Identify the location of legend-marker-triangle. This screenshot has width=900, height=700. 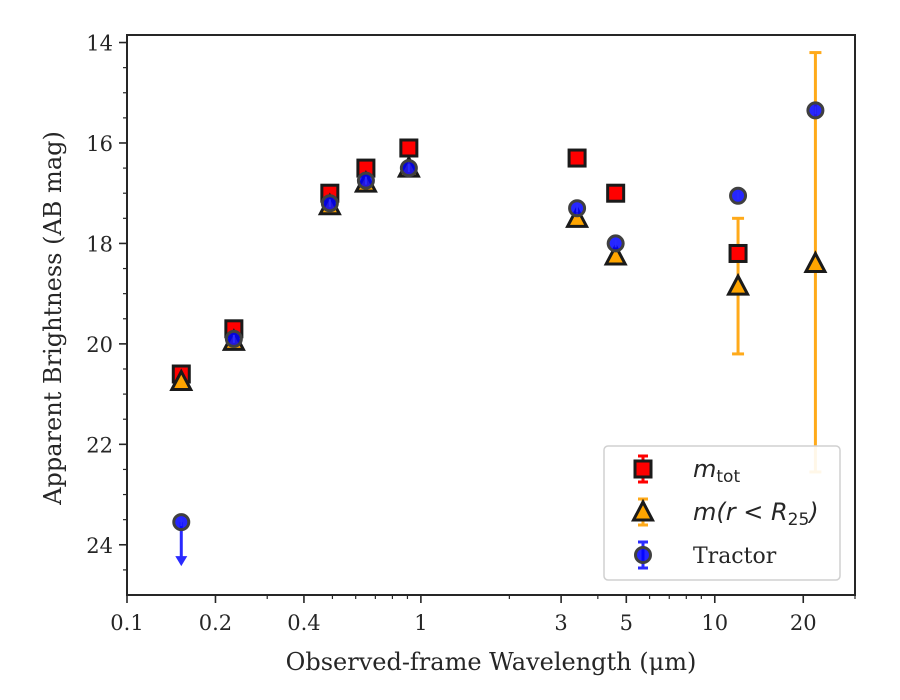
(643, 510).